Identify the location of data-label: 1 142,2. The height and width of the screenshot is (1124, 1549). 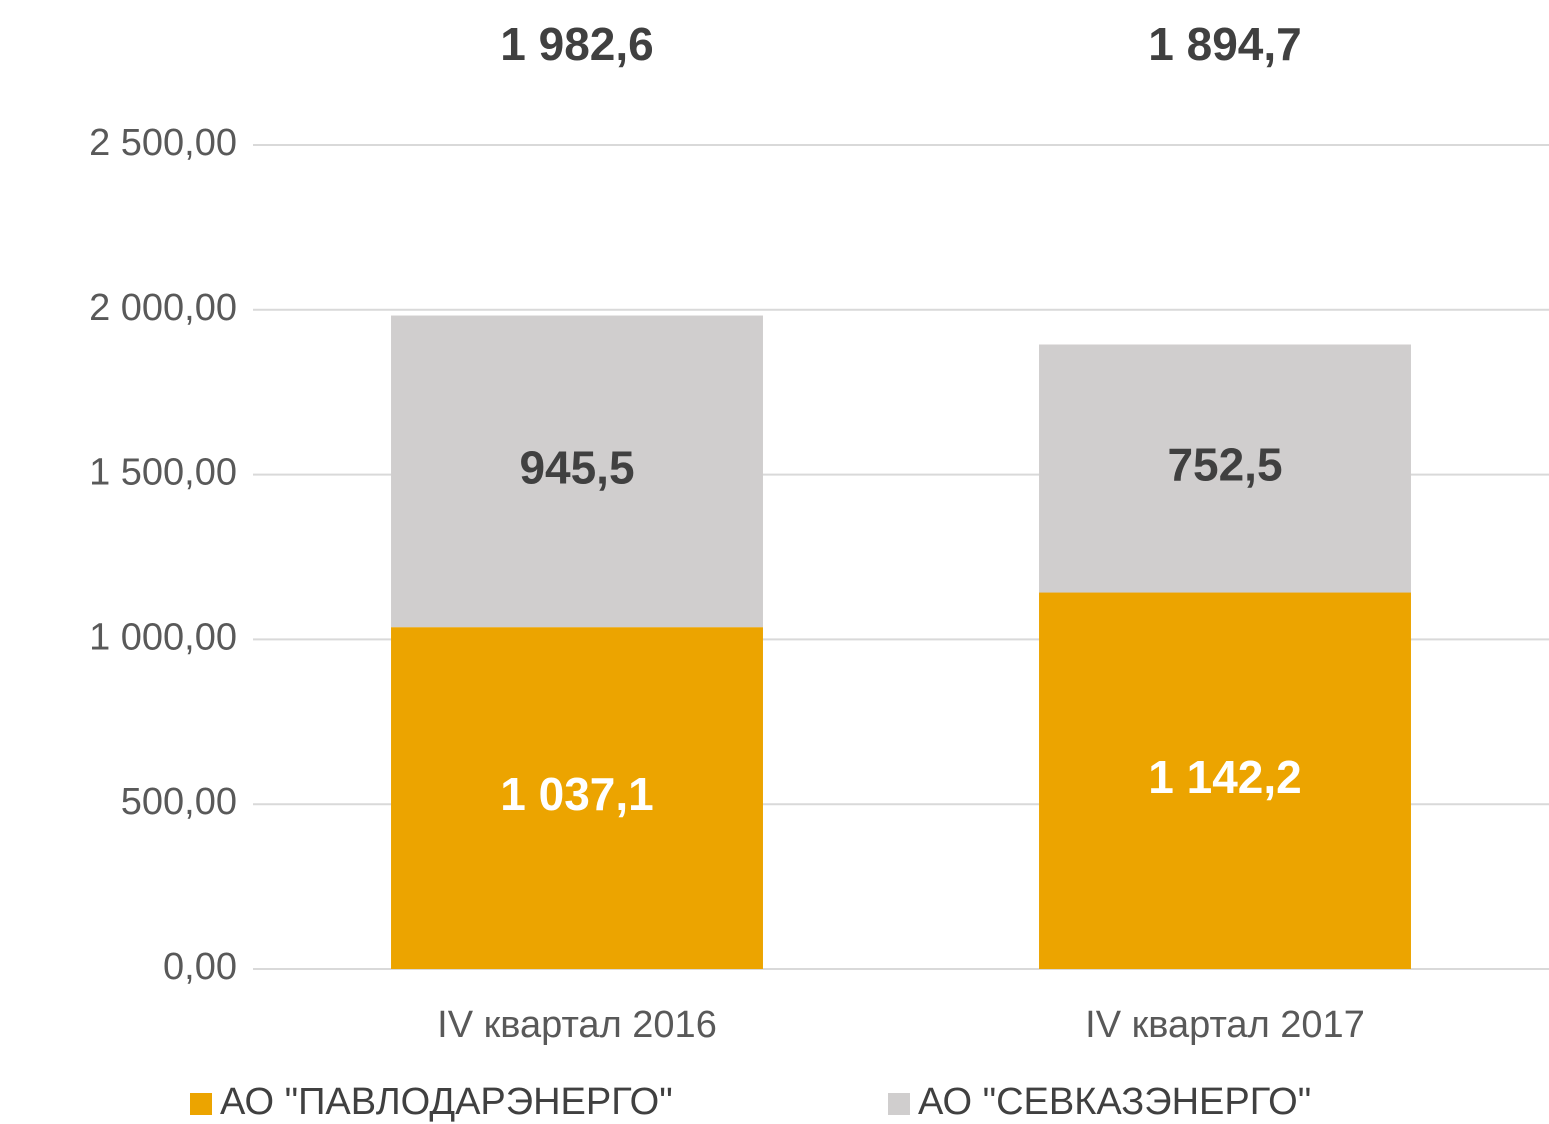
(1224, 777).